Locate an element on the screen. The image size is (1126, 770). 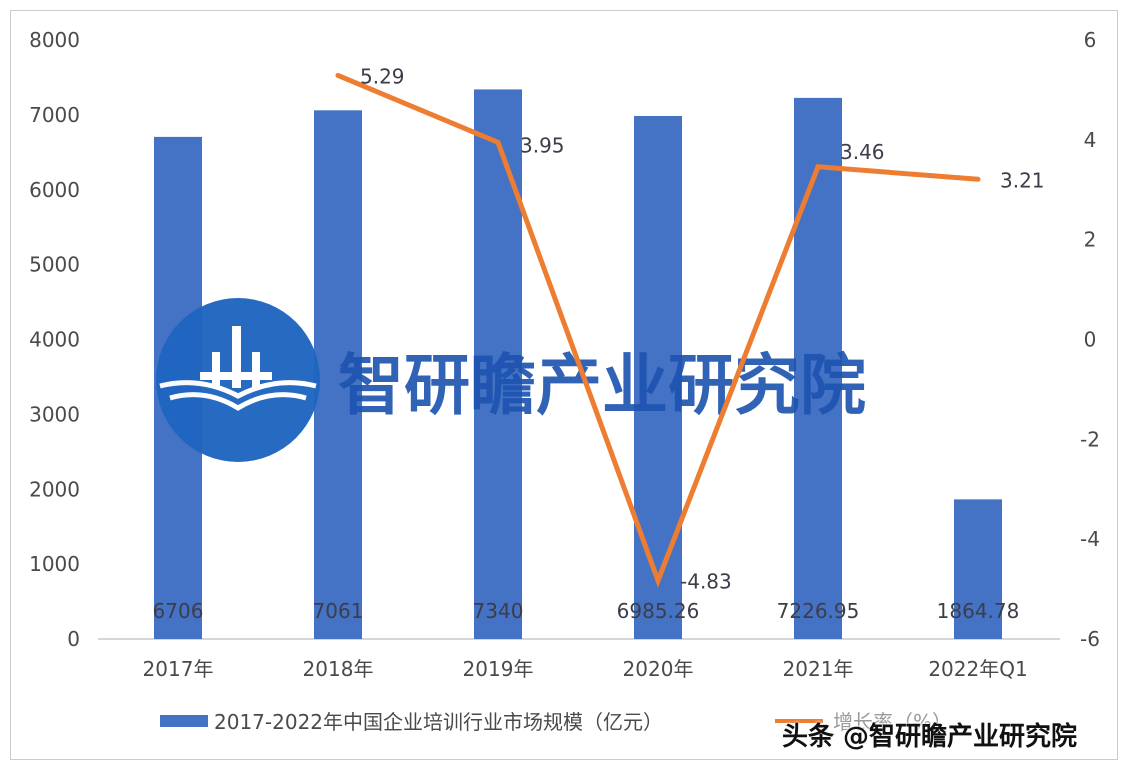
bar-value-label: 6985.26 is located at coordinates (658, 611).